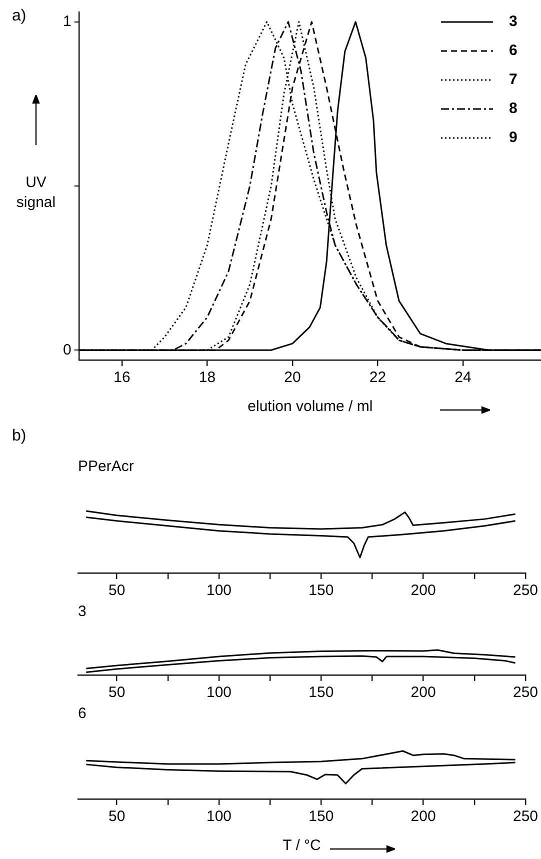 This screenshot has height=859, width=541. What do you see at coordinates (82, 611) in the screenshot?
I see `chart-title: 3` at bounding box center [82, 611].